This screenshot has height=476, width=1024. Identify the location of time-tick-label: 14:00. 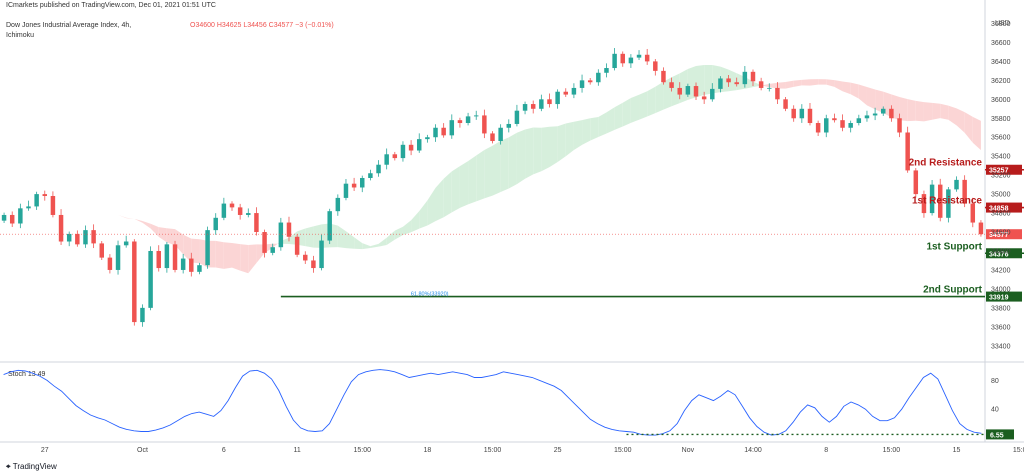
(753, 450).